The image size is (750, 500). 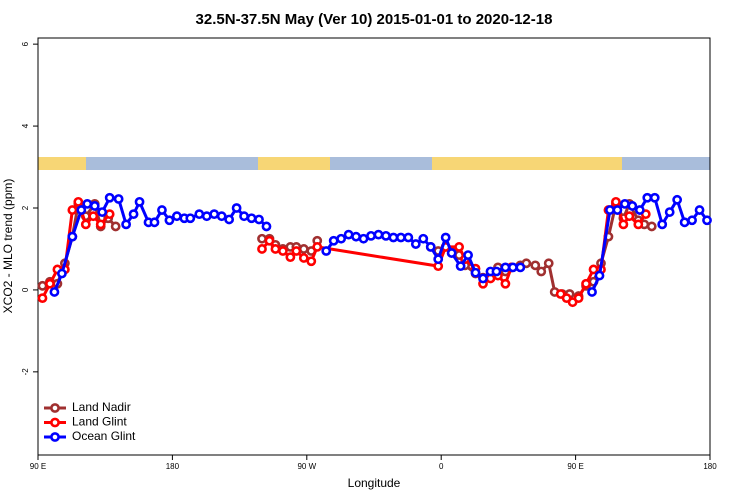 I want to click on y-tick-label: -2, so click(x=25, y=372).